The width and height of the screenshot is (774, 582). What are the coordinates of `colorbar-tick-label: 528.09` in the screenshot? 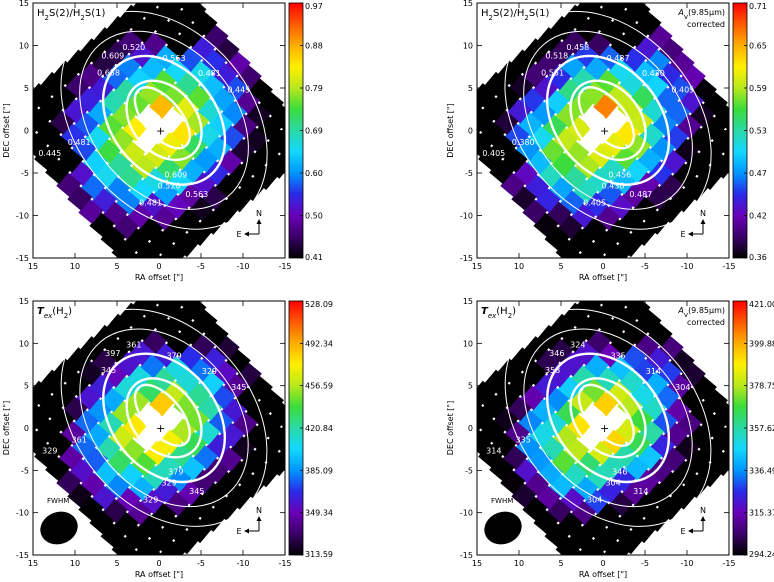 It's located at (319, 304).